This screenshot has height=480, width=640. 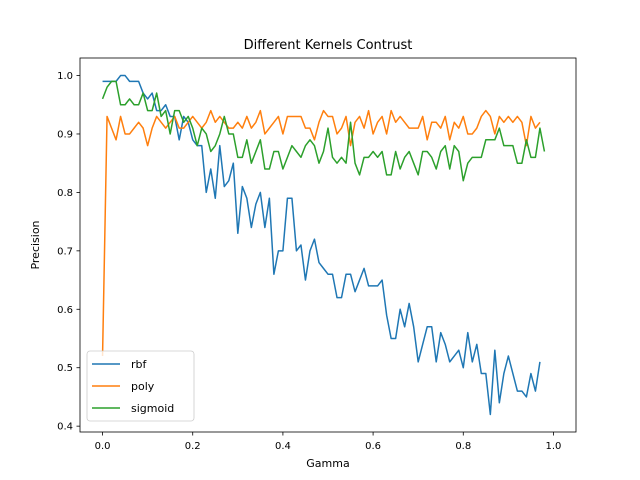 What do you see at coordinates (65, 310) in the screenshot?
I see `y-tick-label: 0.6` at bounding box center [65, 310].